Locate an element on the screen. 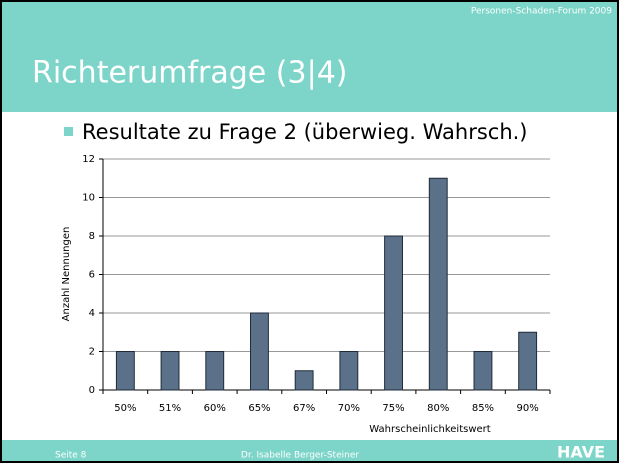 This screenshot has height=463, width=619. y-tick-label: 2 is located at coordinates (92, 352).